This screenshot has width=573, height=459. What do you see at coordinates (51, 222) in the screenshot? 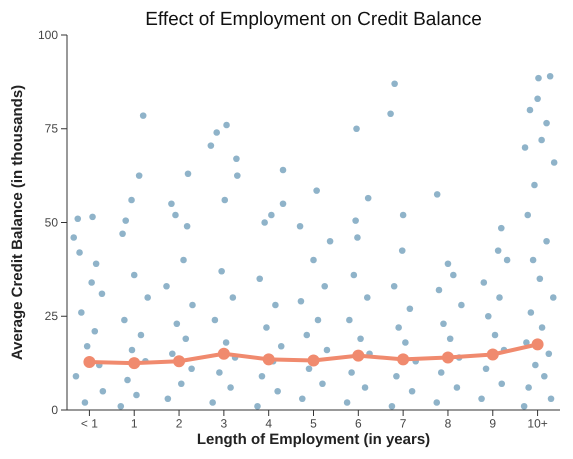
I see `y-tick-label: 50` at bounding box center [51, 222].